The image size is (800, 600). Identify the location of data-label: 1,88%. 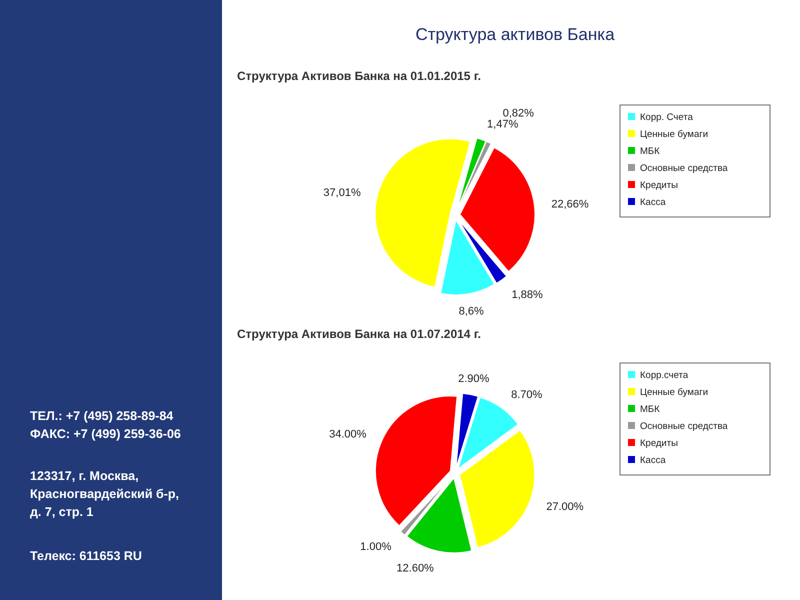
(528, 294).